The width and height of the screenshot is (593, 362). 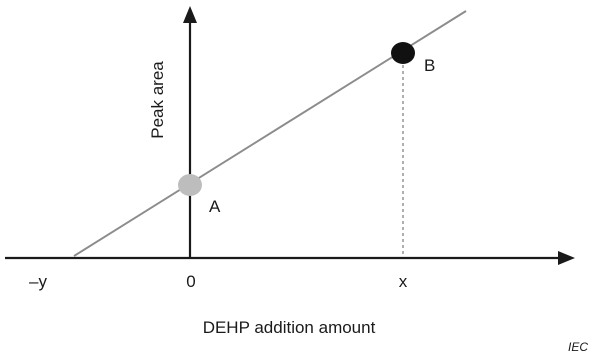 What do you see at coordinates (190, 14) in the screenshot?
I see `y-axis-arrowhead` at bounding box center [190, 14].